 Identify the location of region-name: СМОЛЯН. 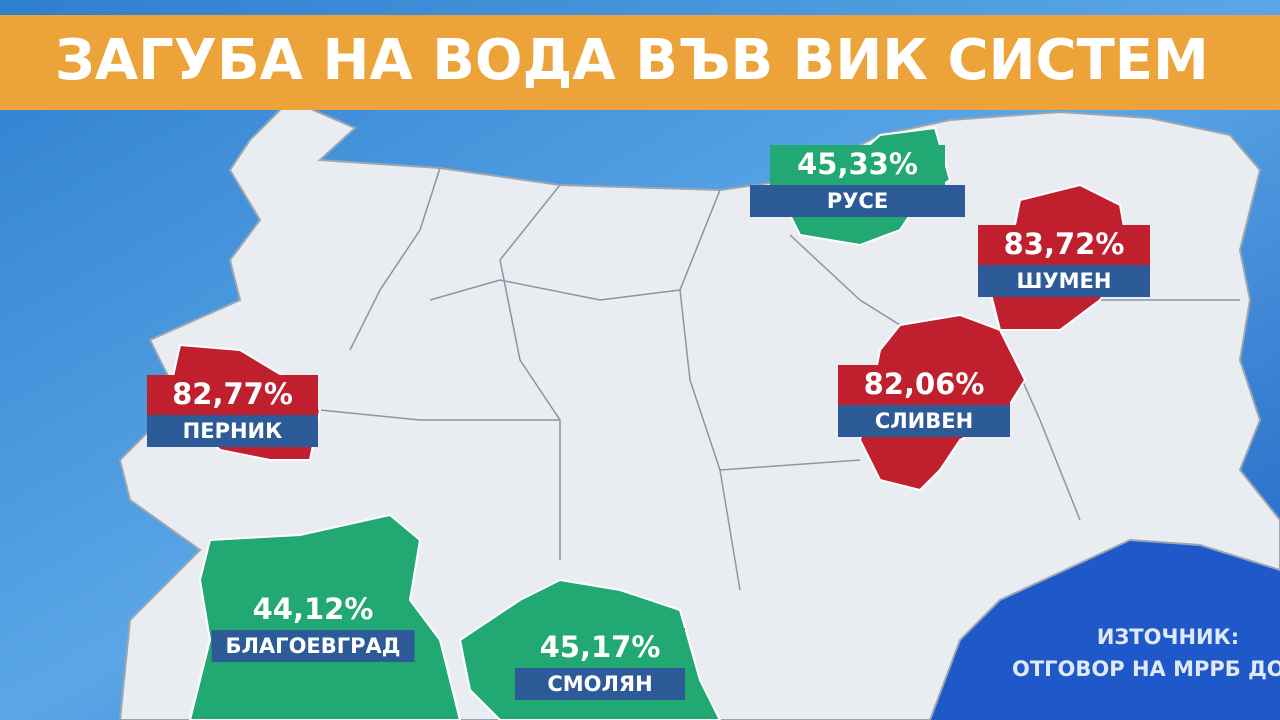
(599, 684).